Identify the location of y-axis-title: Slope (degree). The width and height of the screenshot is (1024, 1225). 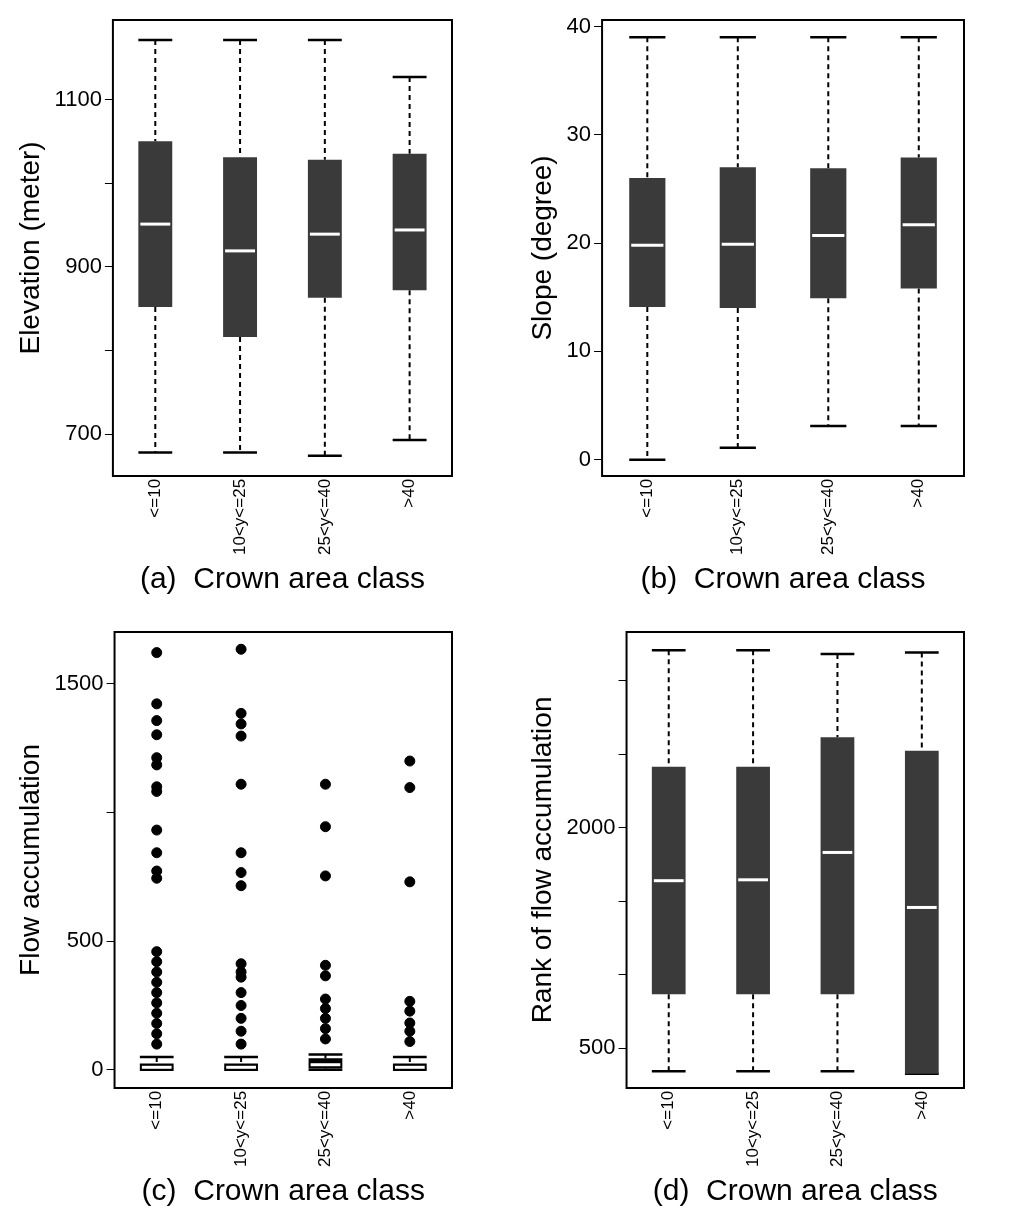
(541, 248).